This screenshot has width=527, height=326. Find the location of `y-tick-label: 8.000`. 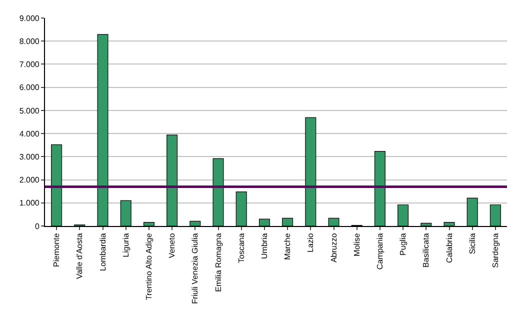

y-tick-label: 8.000 is located at coordinates (29, 41).